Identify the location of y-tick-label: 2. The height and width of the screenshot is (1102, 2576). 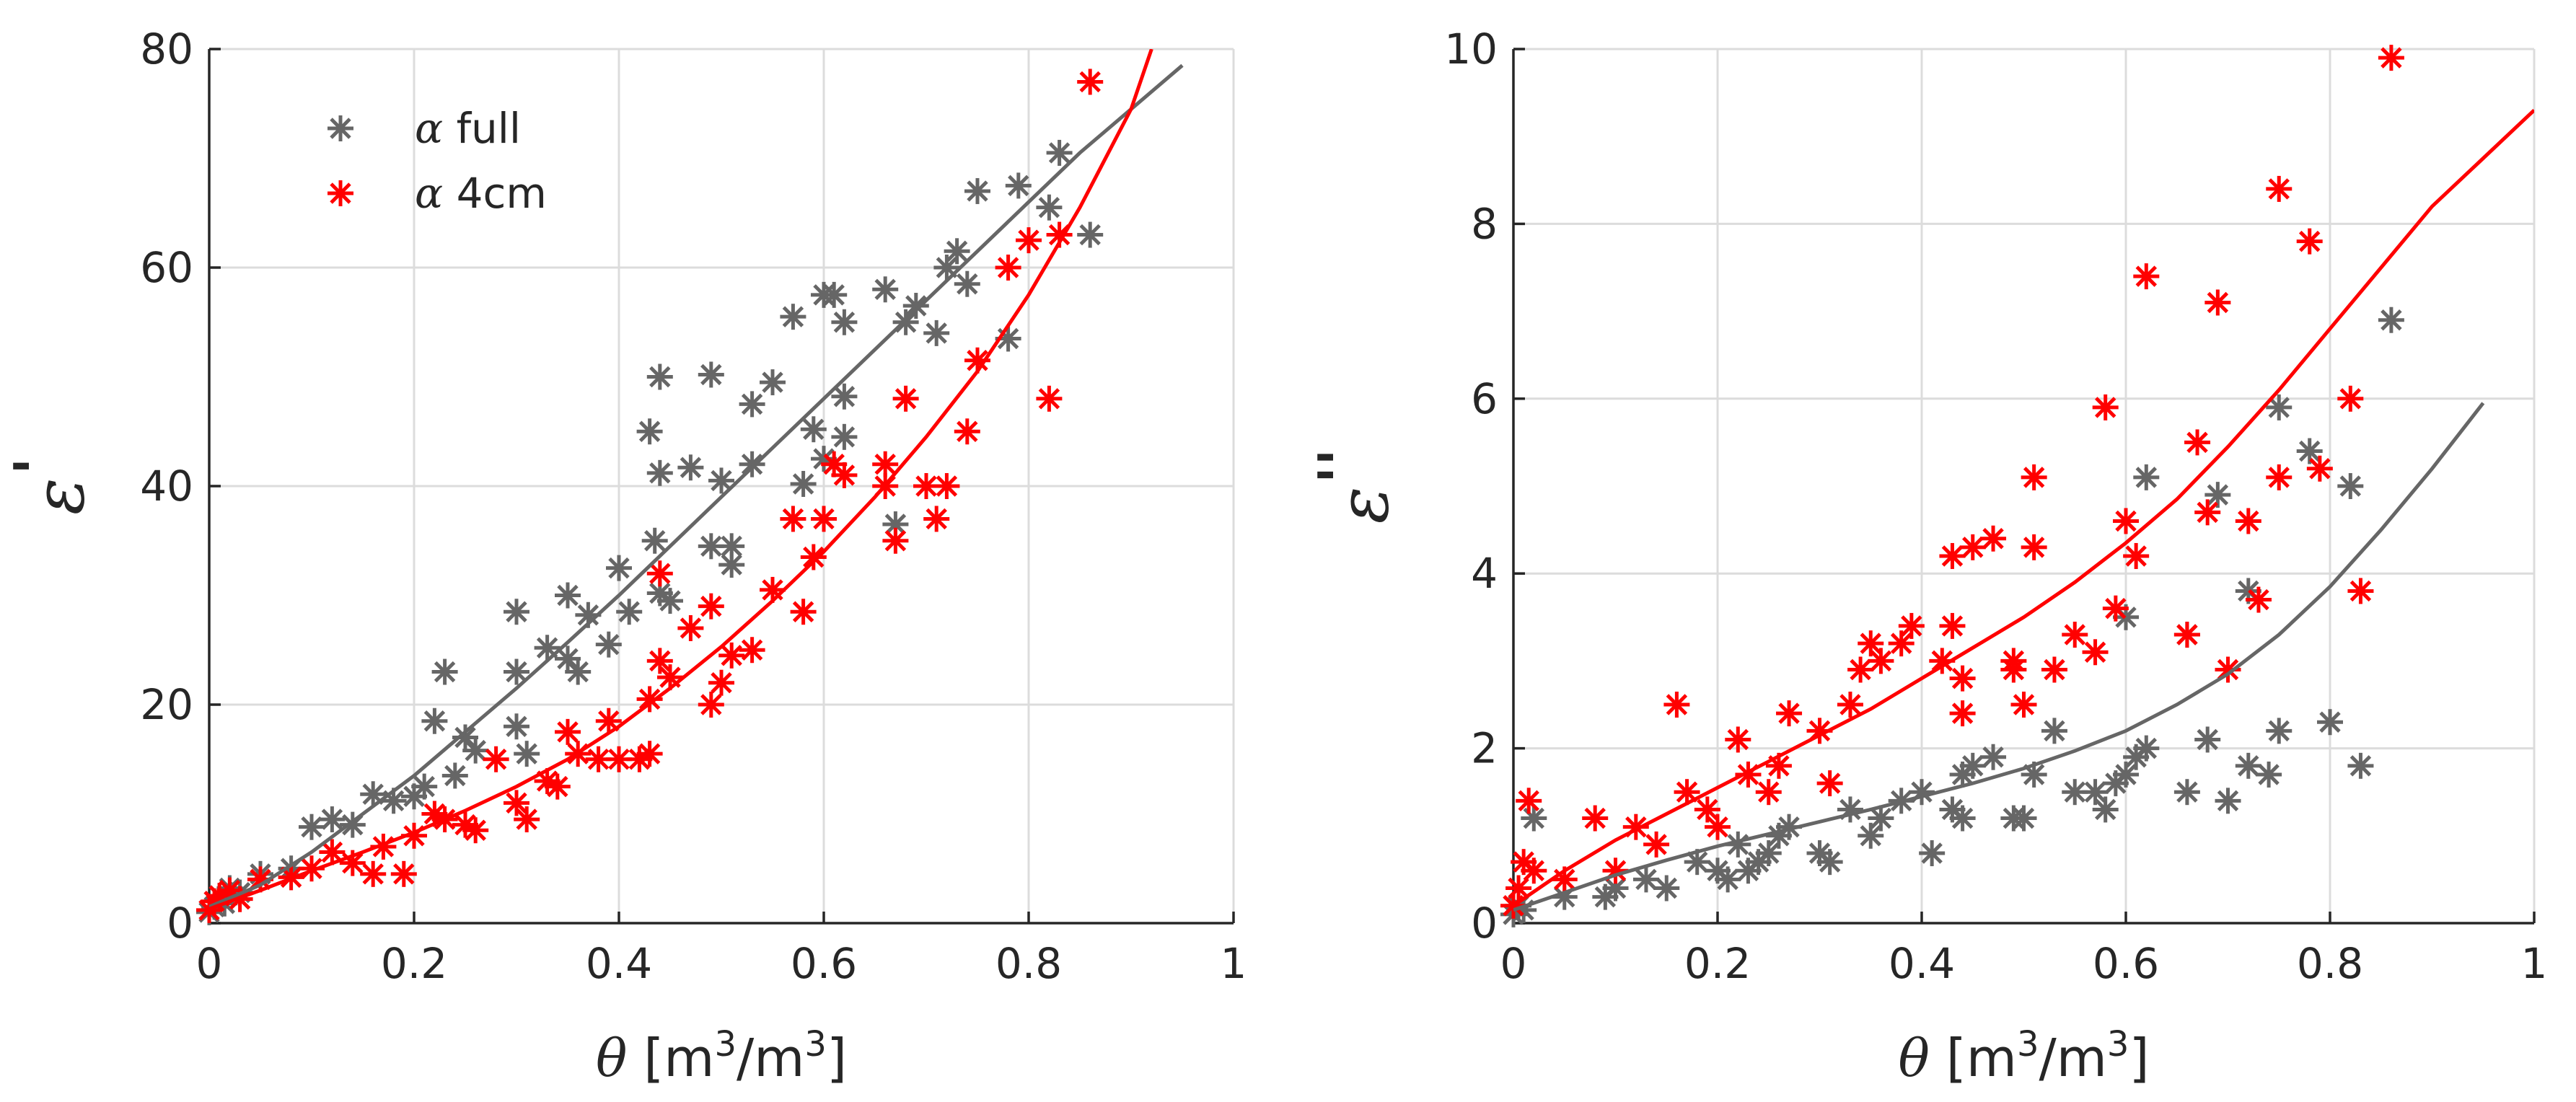
(1484, 748).